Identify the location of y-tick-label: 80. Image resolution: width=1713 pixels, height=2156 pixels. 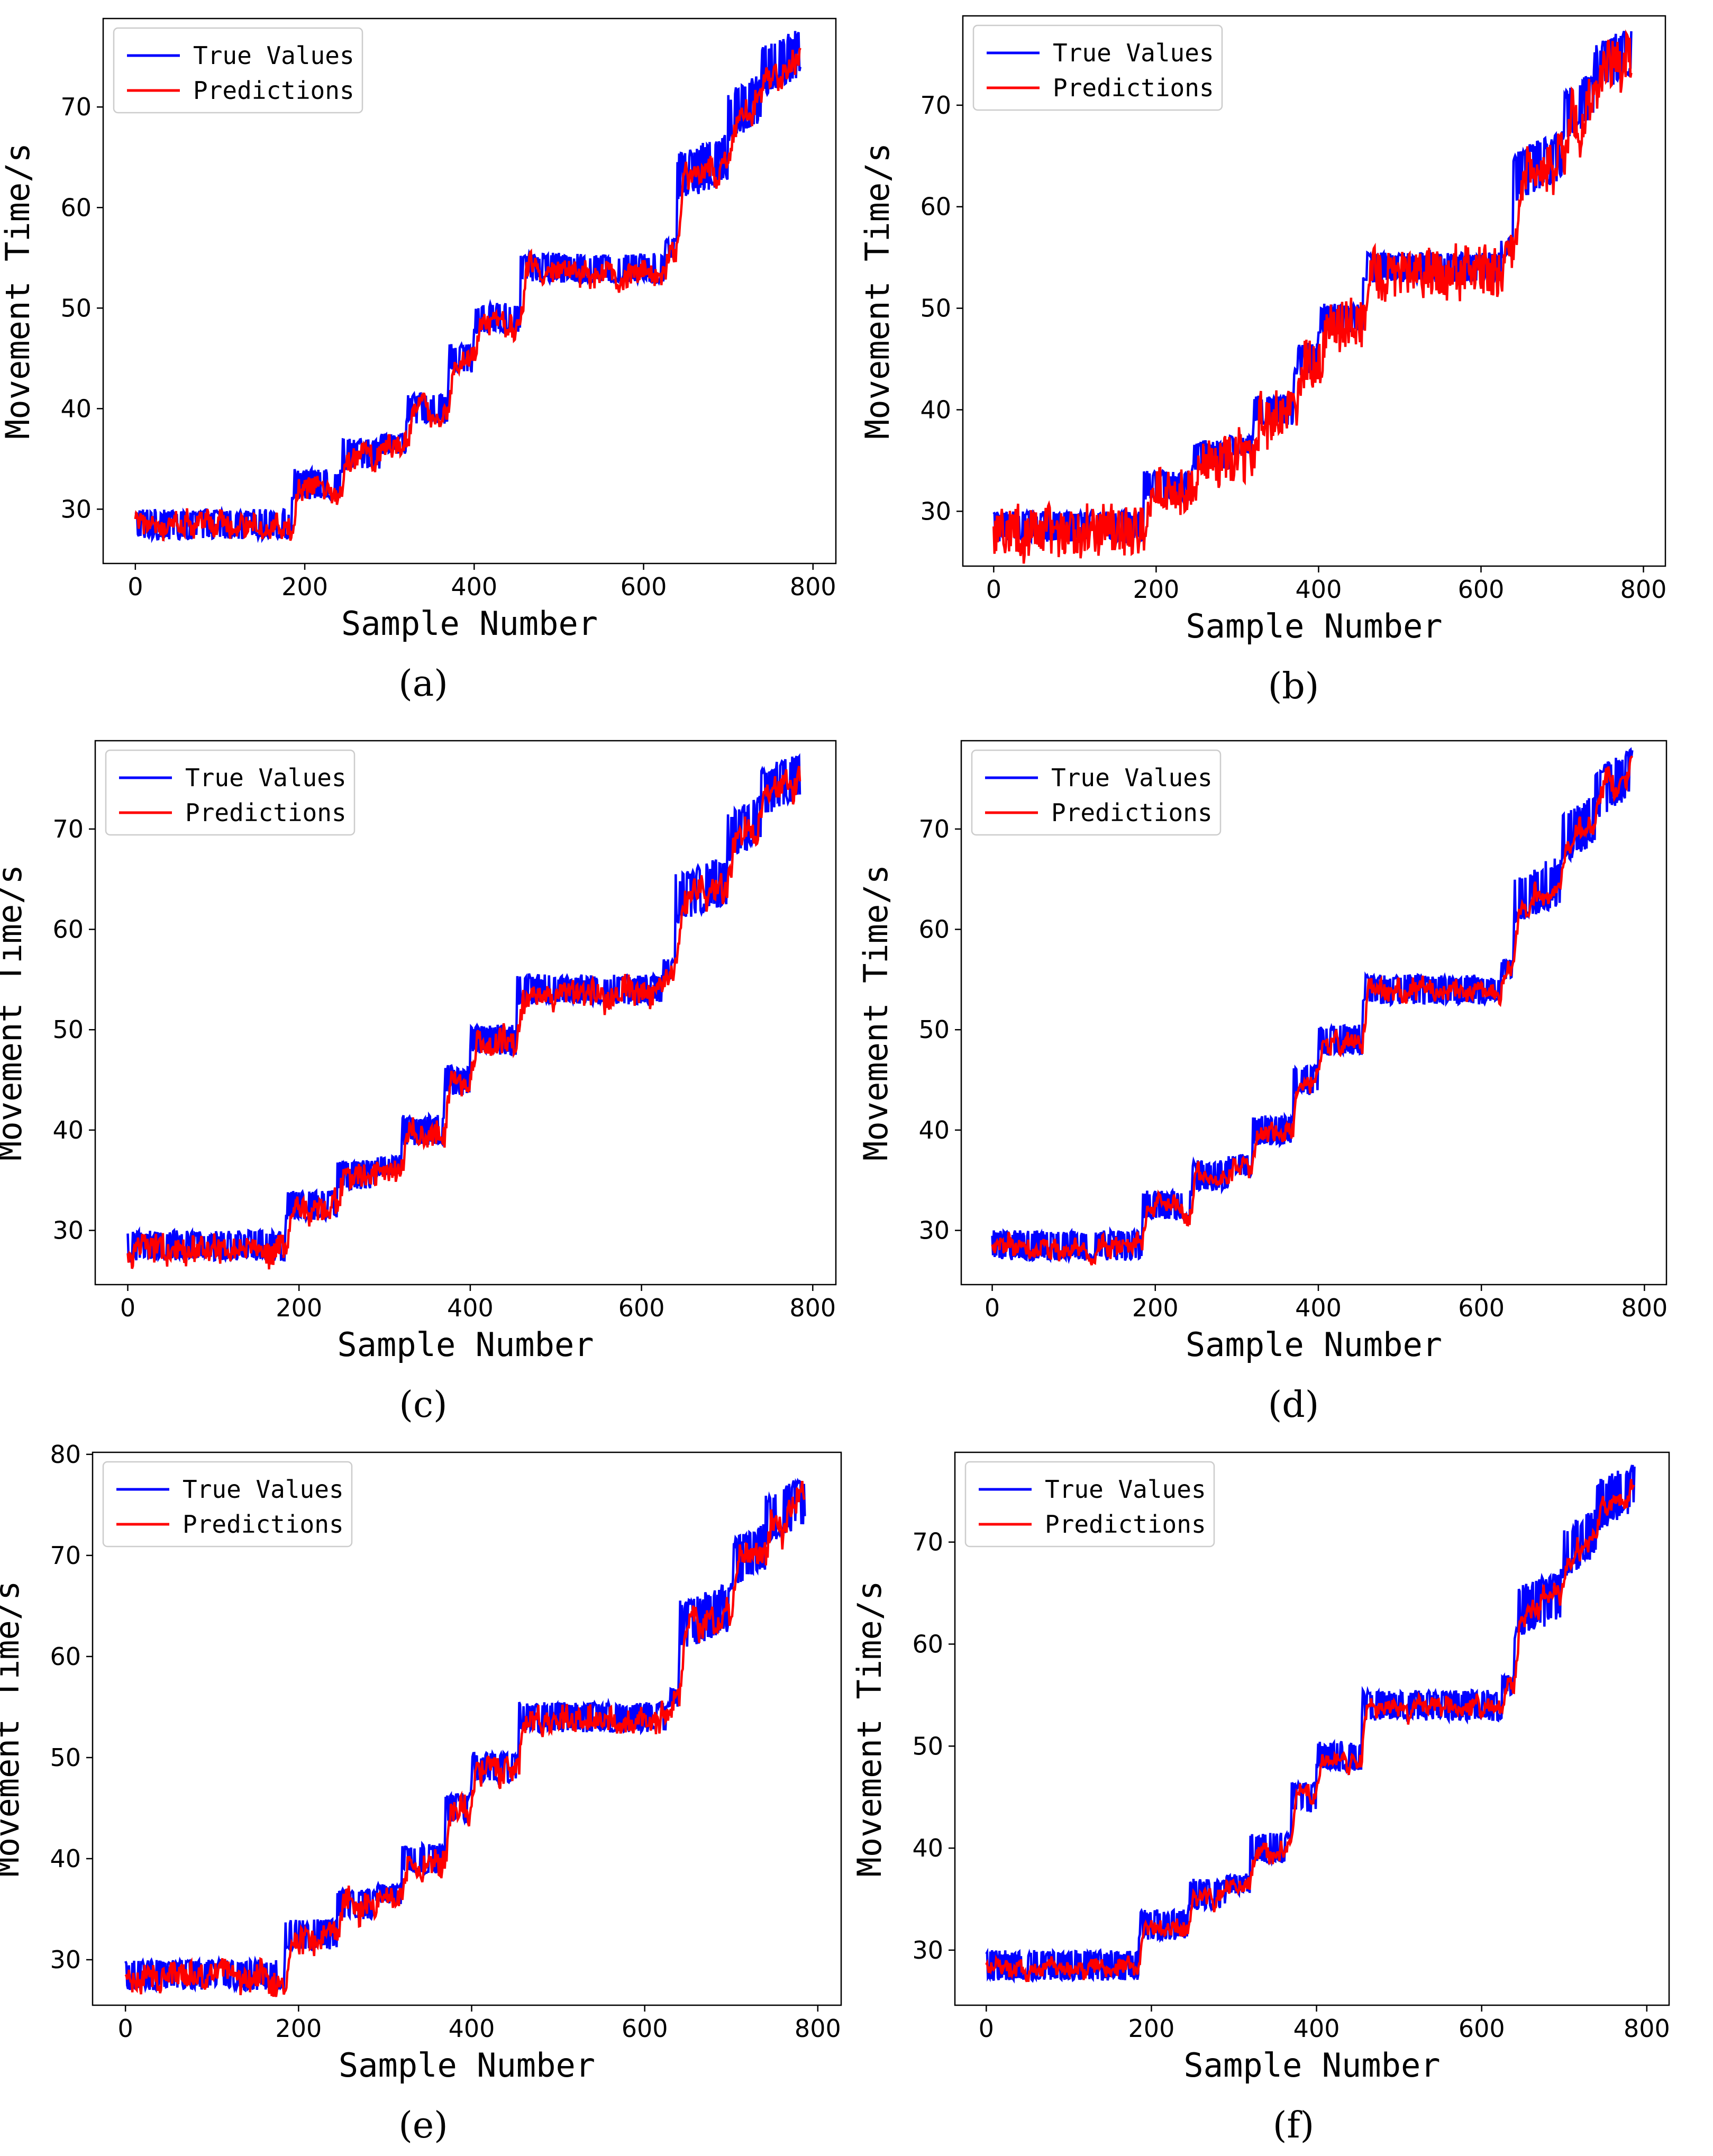
(65, 1454).